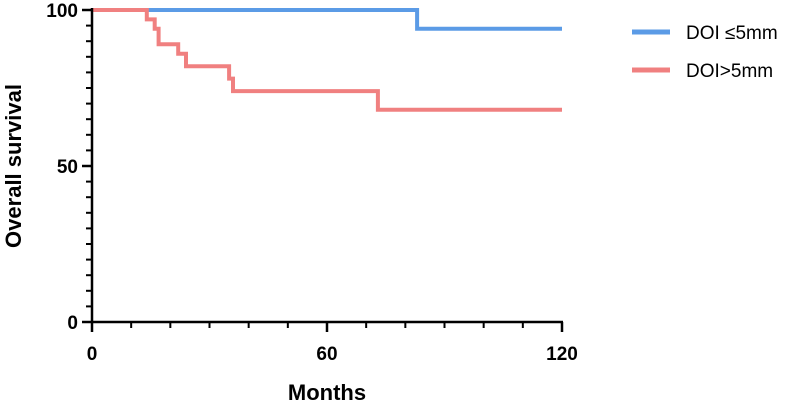  What do you see at coordinates (67, 167) in the screenshot?
I see `y-tick-label: 50` at bounding box center [67, 167].